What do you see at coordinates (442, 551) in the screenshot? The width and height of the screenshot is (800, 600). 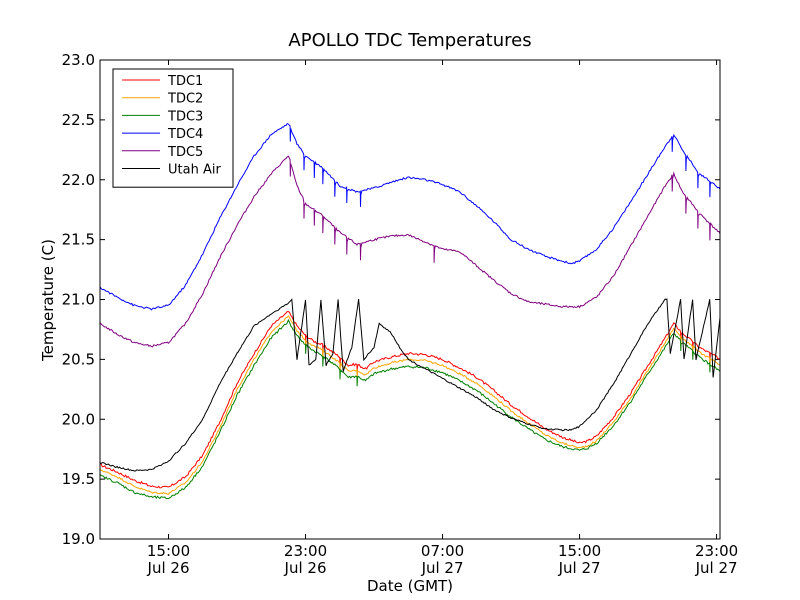 I see `x-tick-time-label: 07:00` at bounding box center [442, 551].